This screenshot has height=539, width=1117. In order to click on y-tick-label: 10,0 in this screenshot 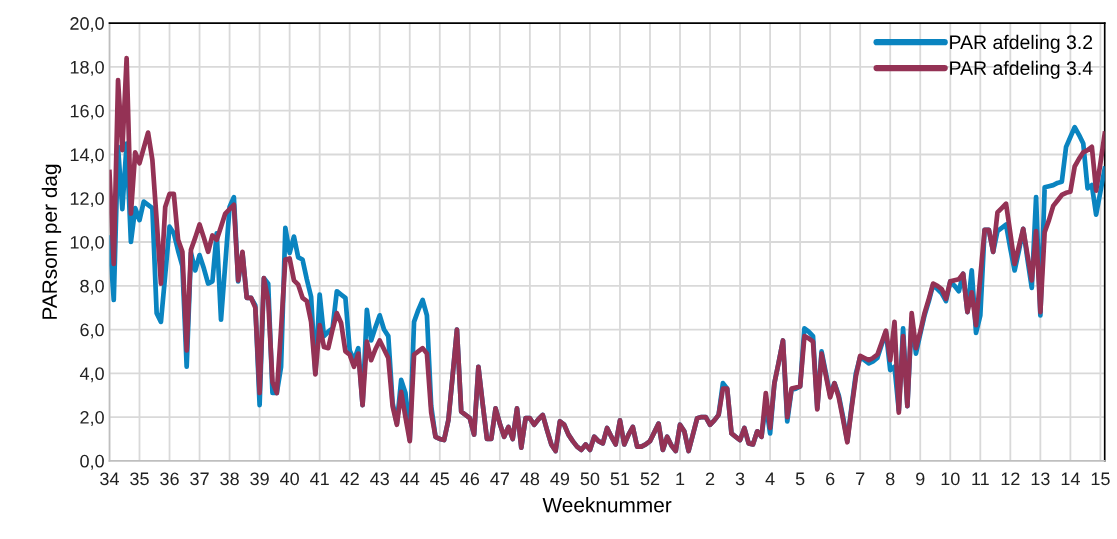, I will do `click(87, 243)`.